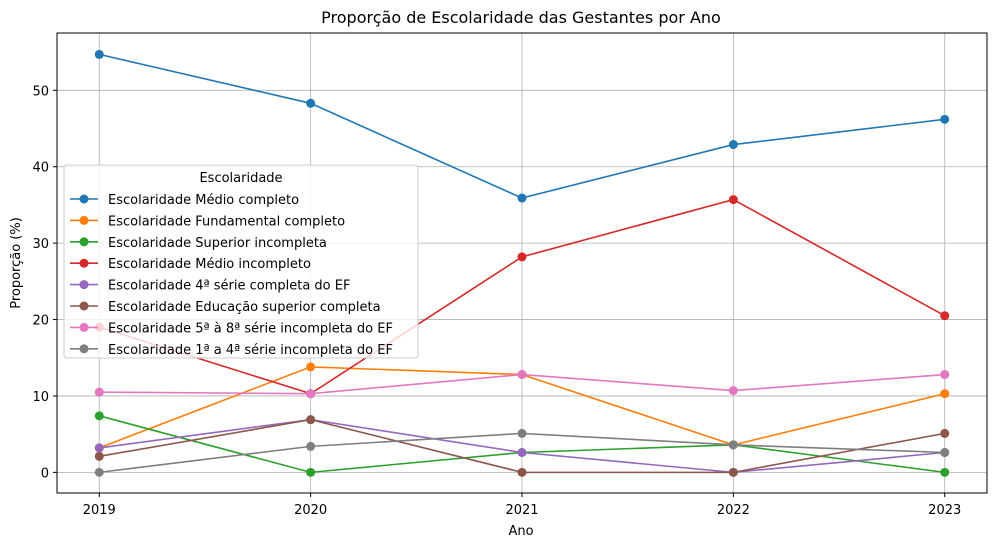  I want to click on x-tick-label: 2021, so click(521, 510).